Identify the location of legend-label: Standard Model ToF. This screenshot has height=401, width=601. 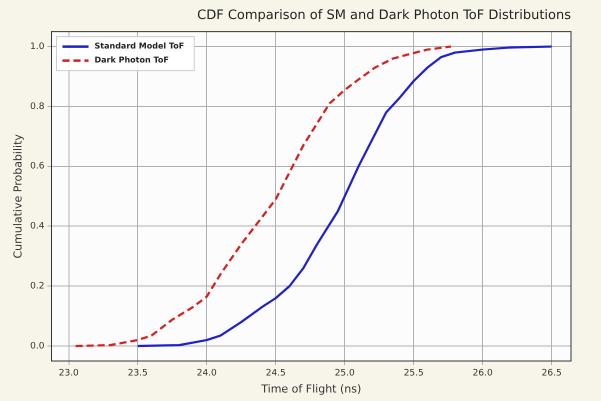
(139, 46).